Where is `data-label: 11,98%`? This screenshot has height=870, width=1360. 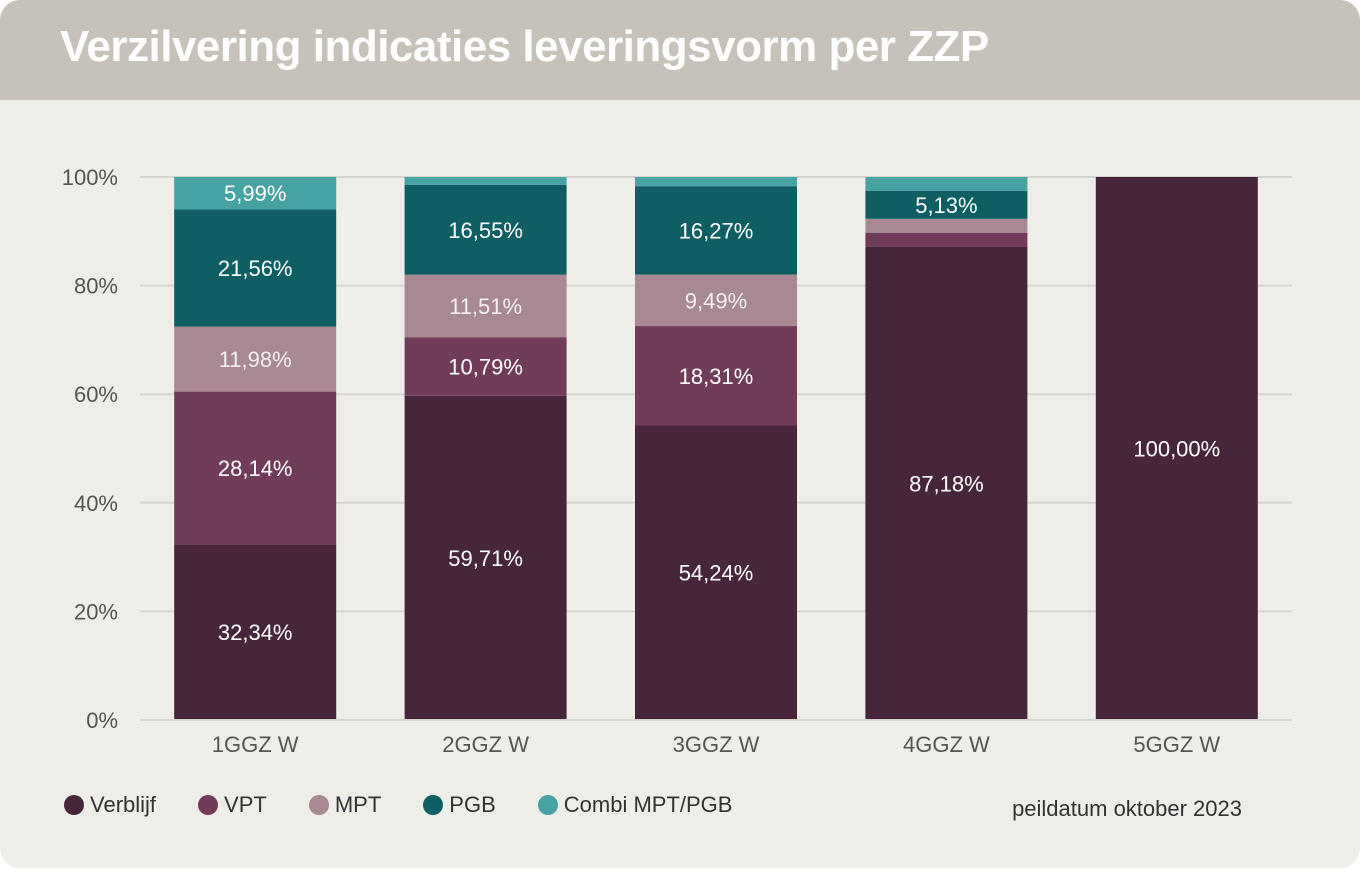 data-label: 11,98% is located at coordinates (255, 359).